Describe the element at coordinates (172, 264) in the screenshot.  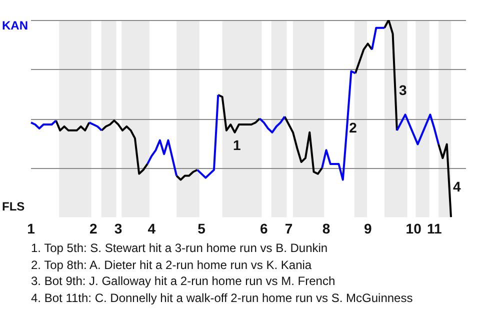
I see `text: 2. Top 8th: A. Dieter hit a 2-run home run vs K. Kania` at that location.